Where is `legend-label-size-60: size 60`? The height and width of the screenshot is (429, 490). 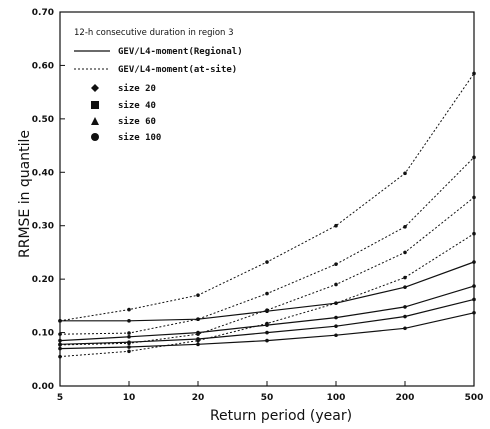 legend-label-size-60: size 60 is located at coordinates (137, 121).